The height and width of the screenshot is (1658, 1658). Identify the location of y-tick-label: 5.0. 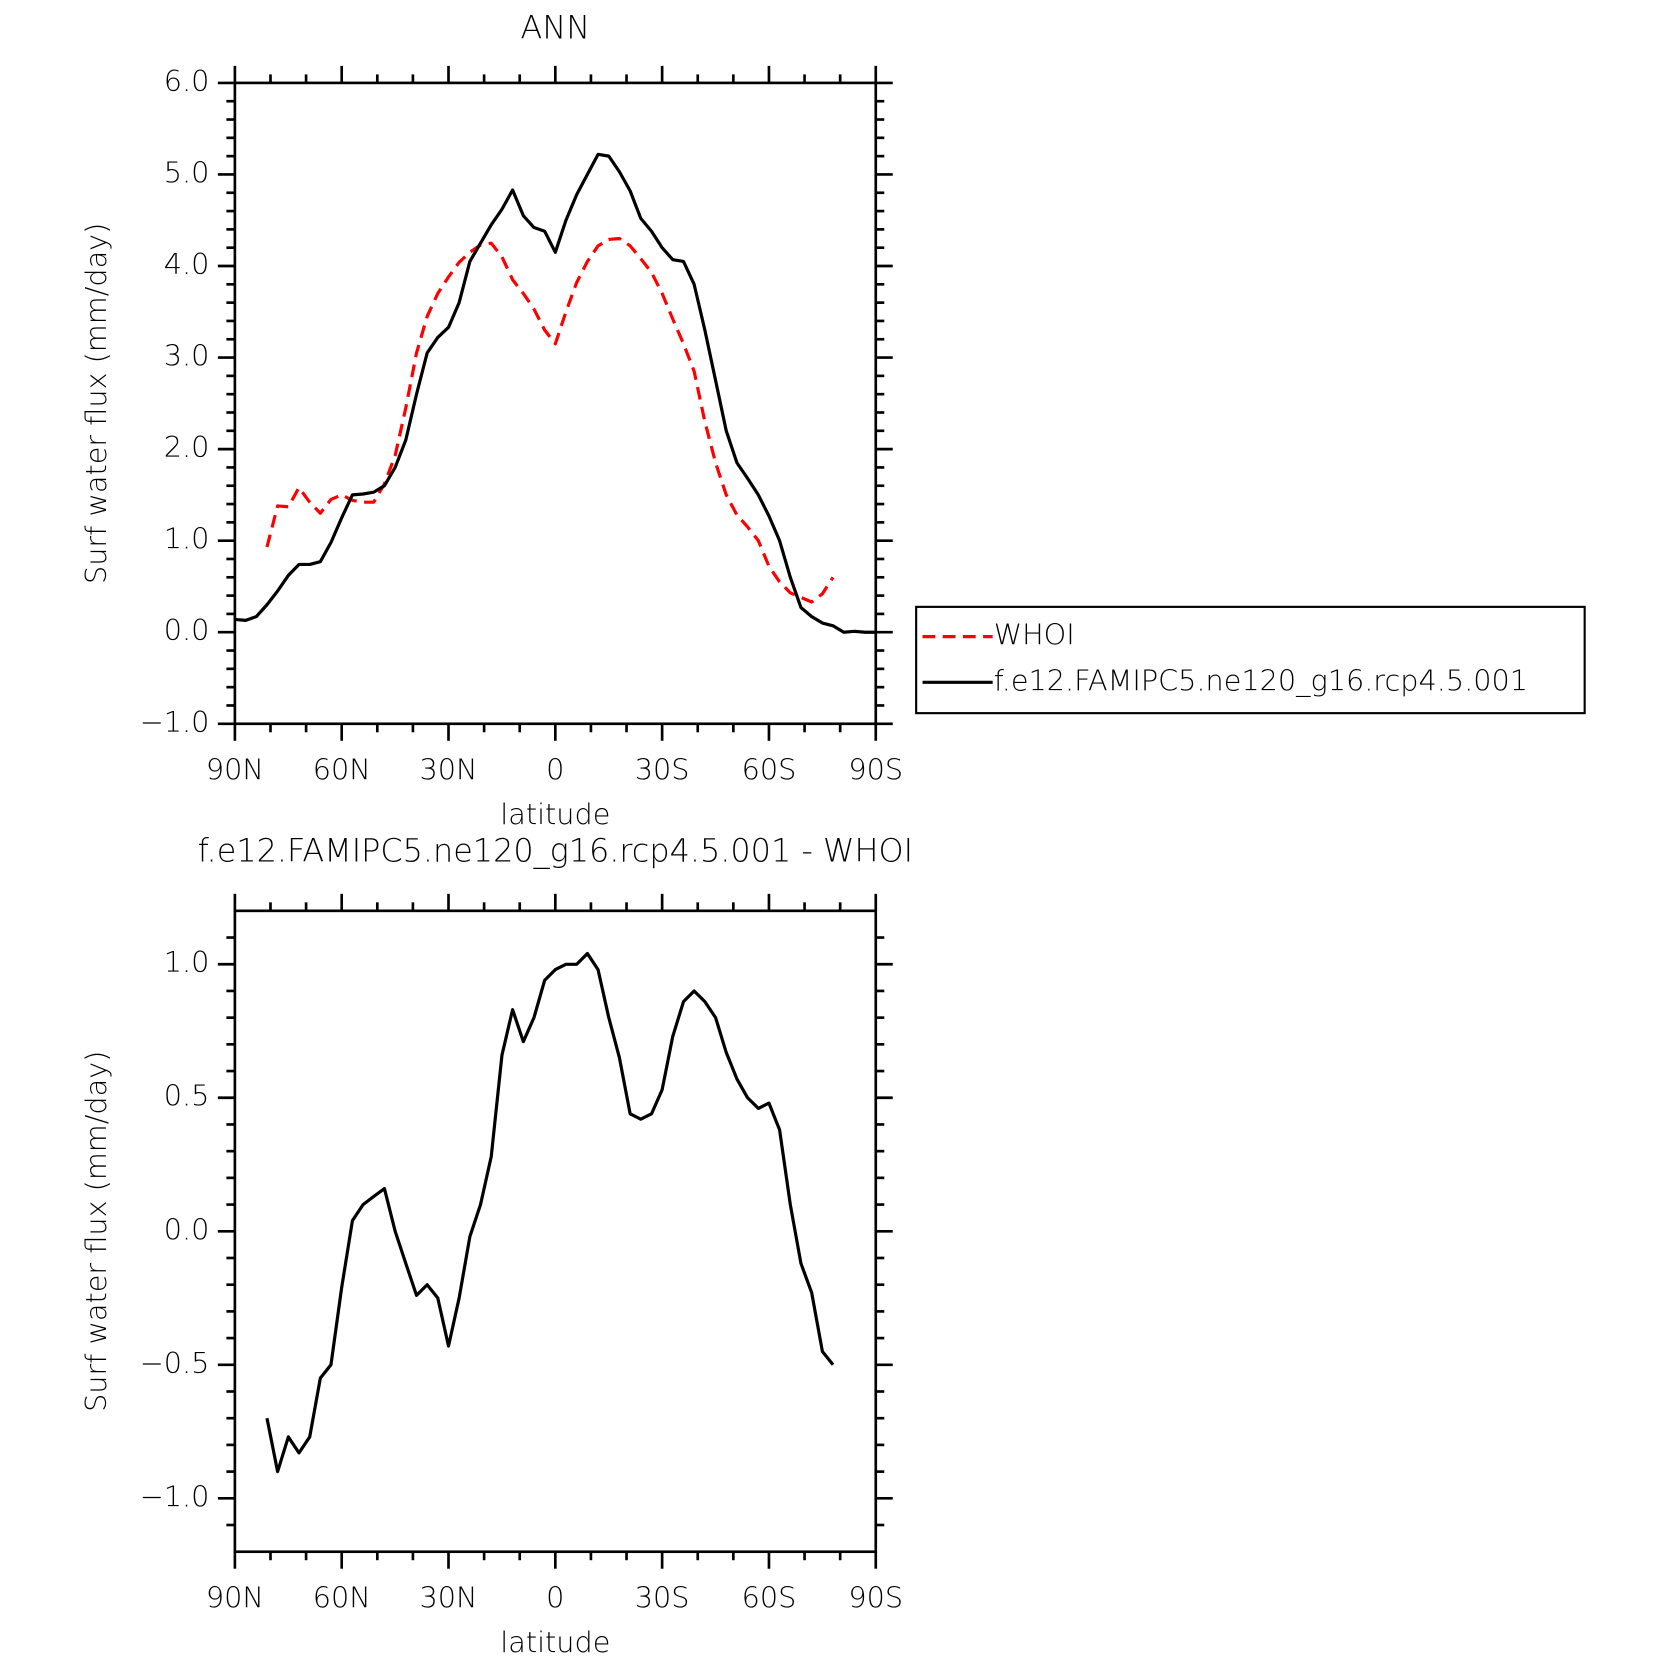
(187, 172).